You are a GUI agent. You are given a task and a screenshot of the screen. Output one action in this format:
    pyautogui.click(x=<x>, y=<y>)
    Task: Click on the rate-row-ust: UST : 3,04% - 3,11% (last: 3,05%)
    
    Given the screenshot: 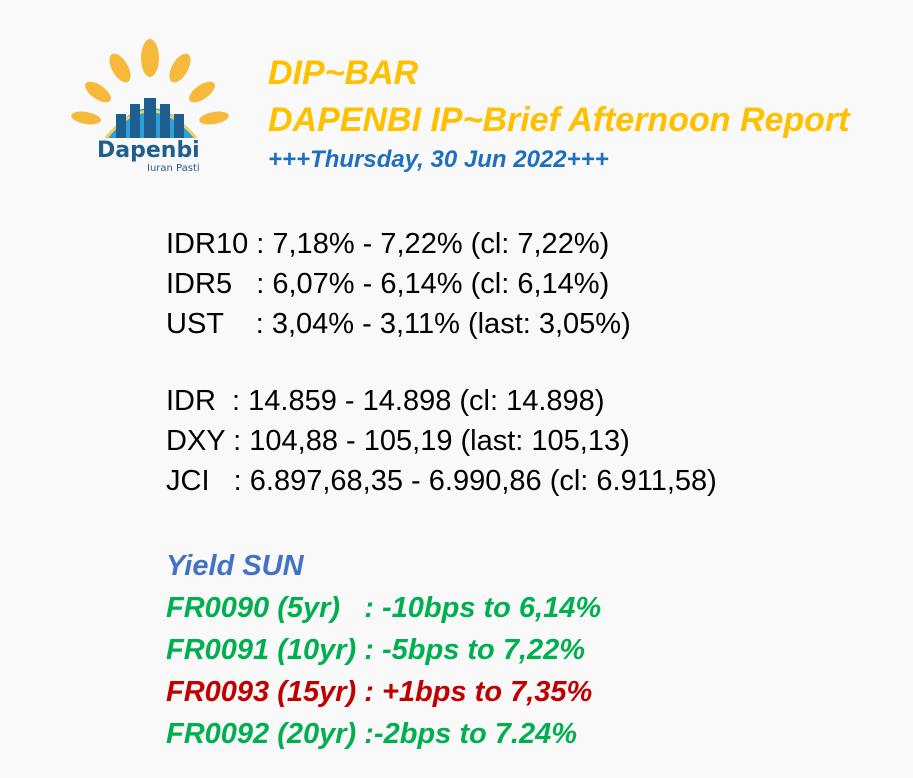 What is the action you would take?
    pyautogui.click(x=441, y=324)
    